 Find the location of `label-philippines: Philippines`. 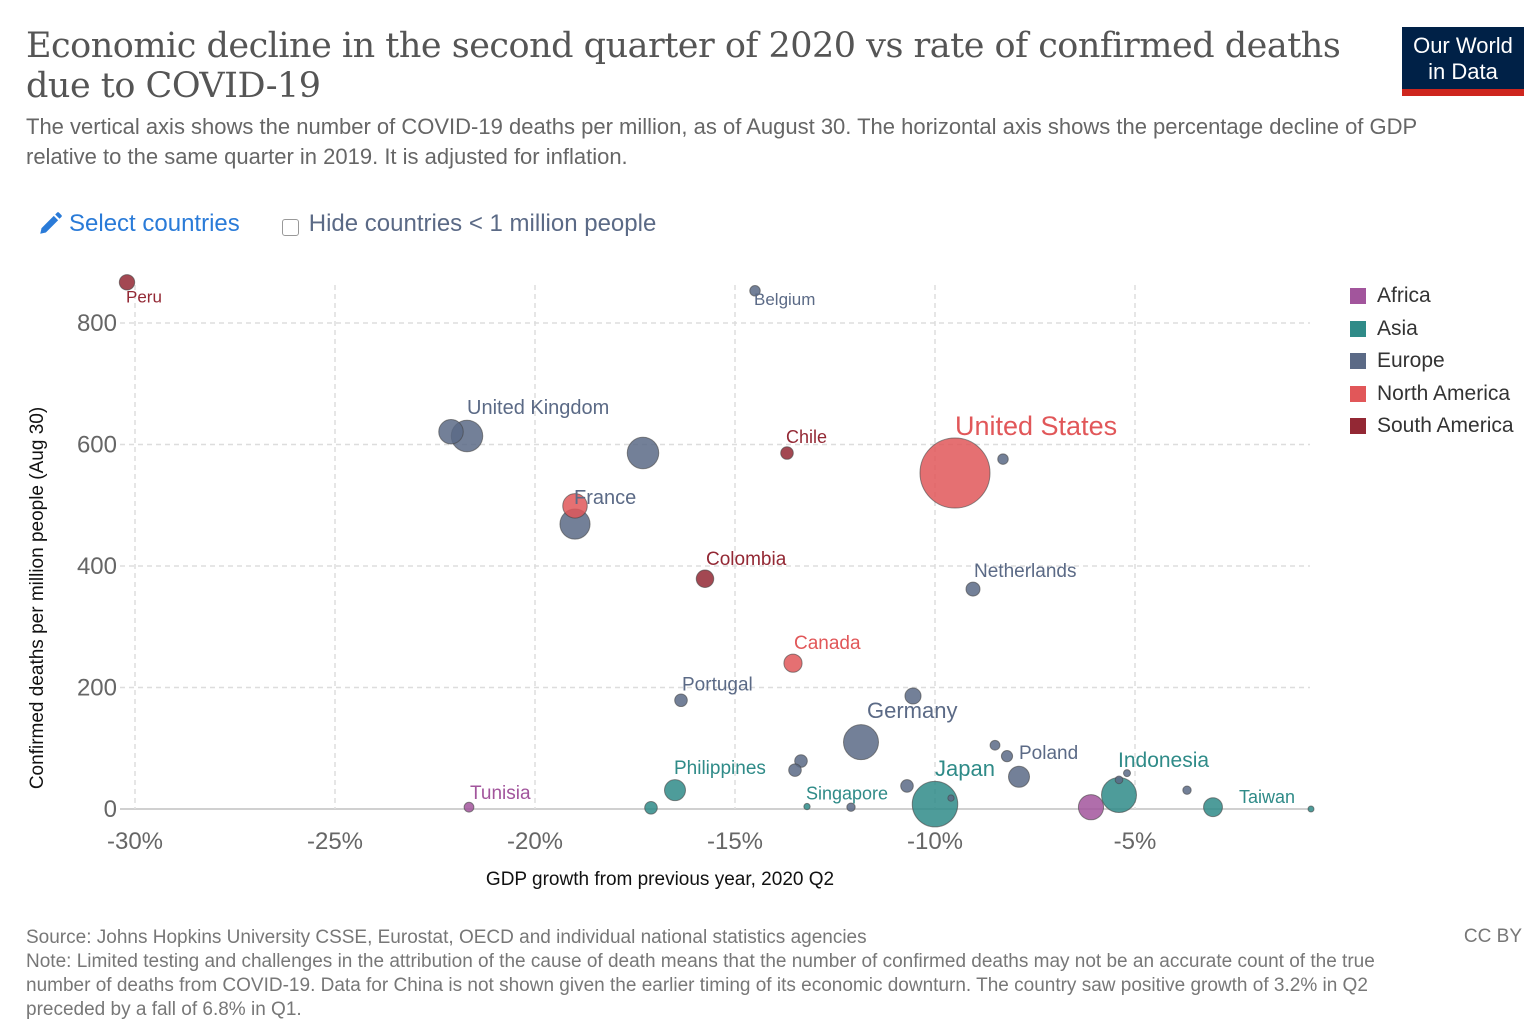

label-philippines: Philippines is located at coordinates (720, 768).